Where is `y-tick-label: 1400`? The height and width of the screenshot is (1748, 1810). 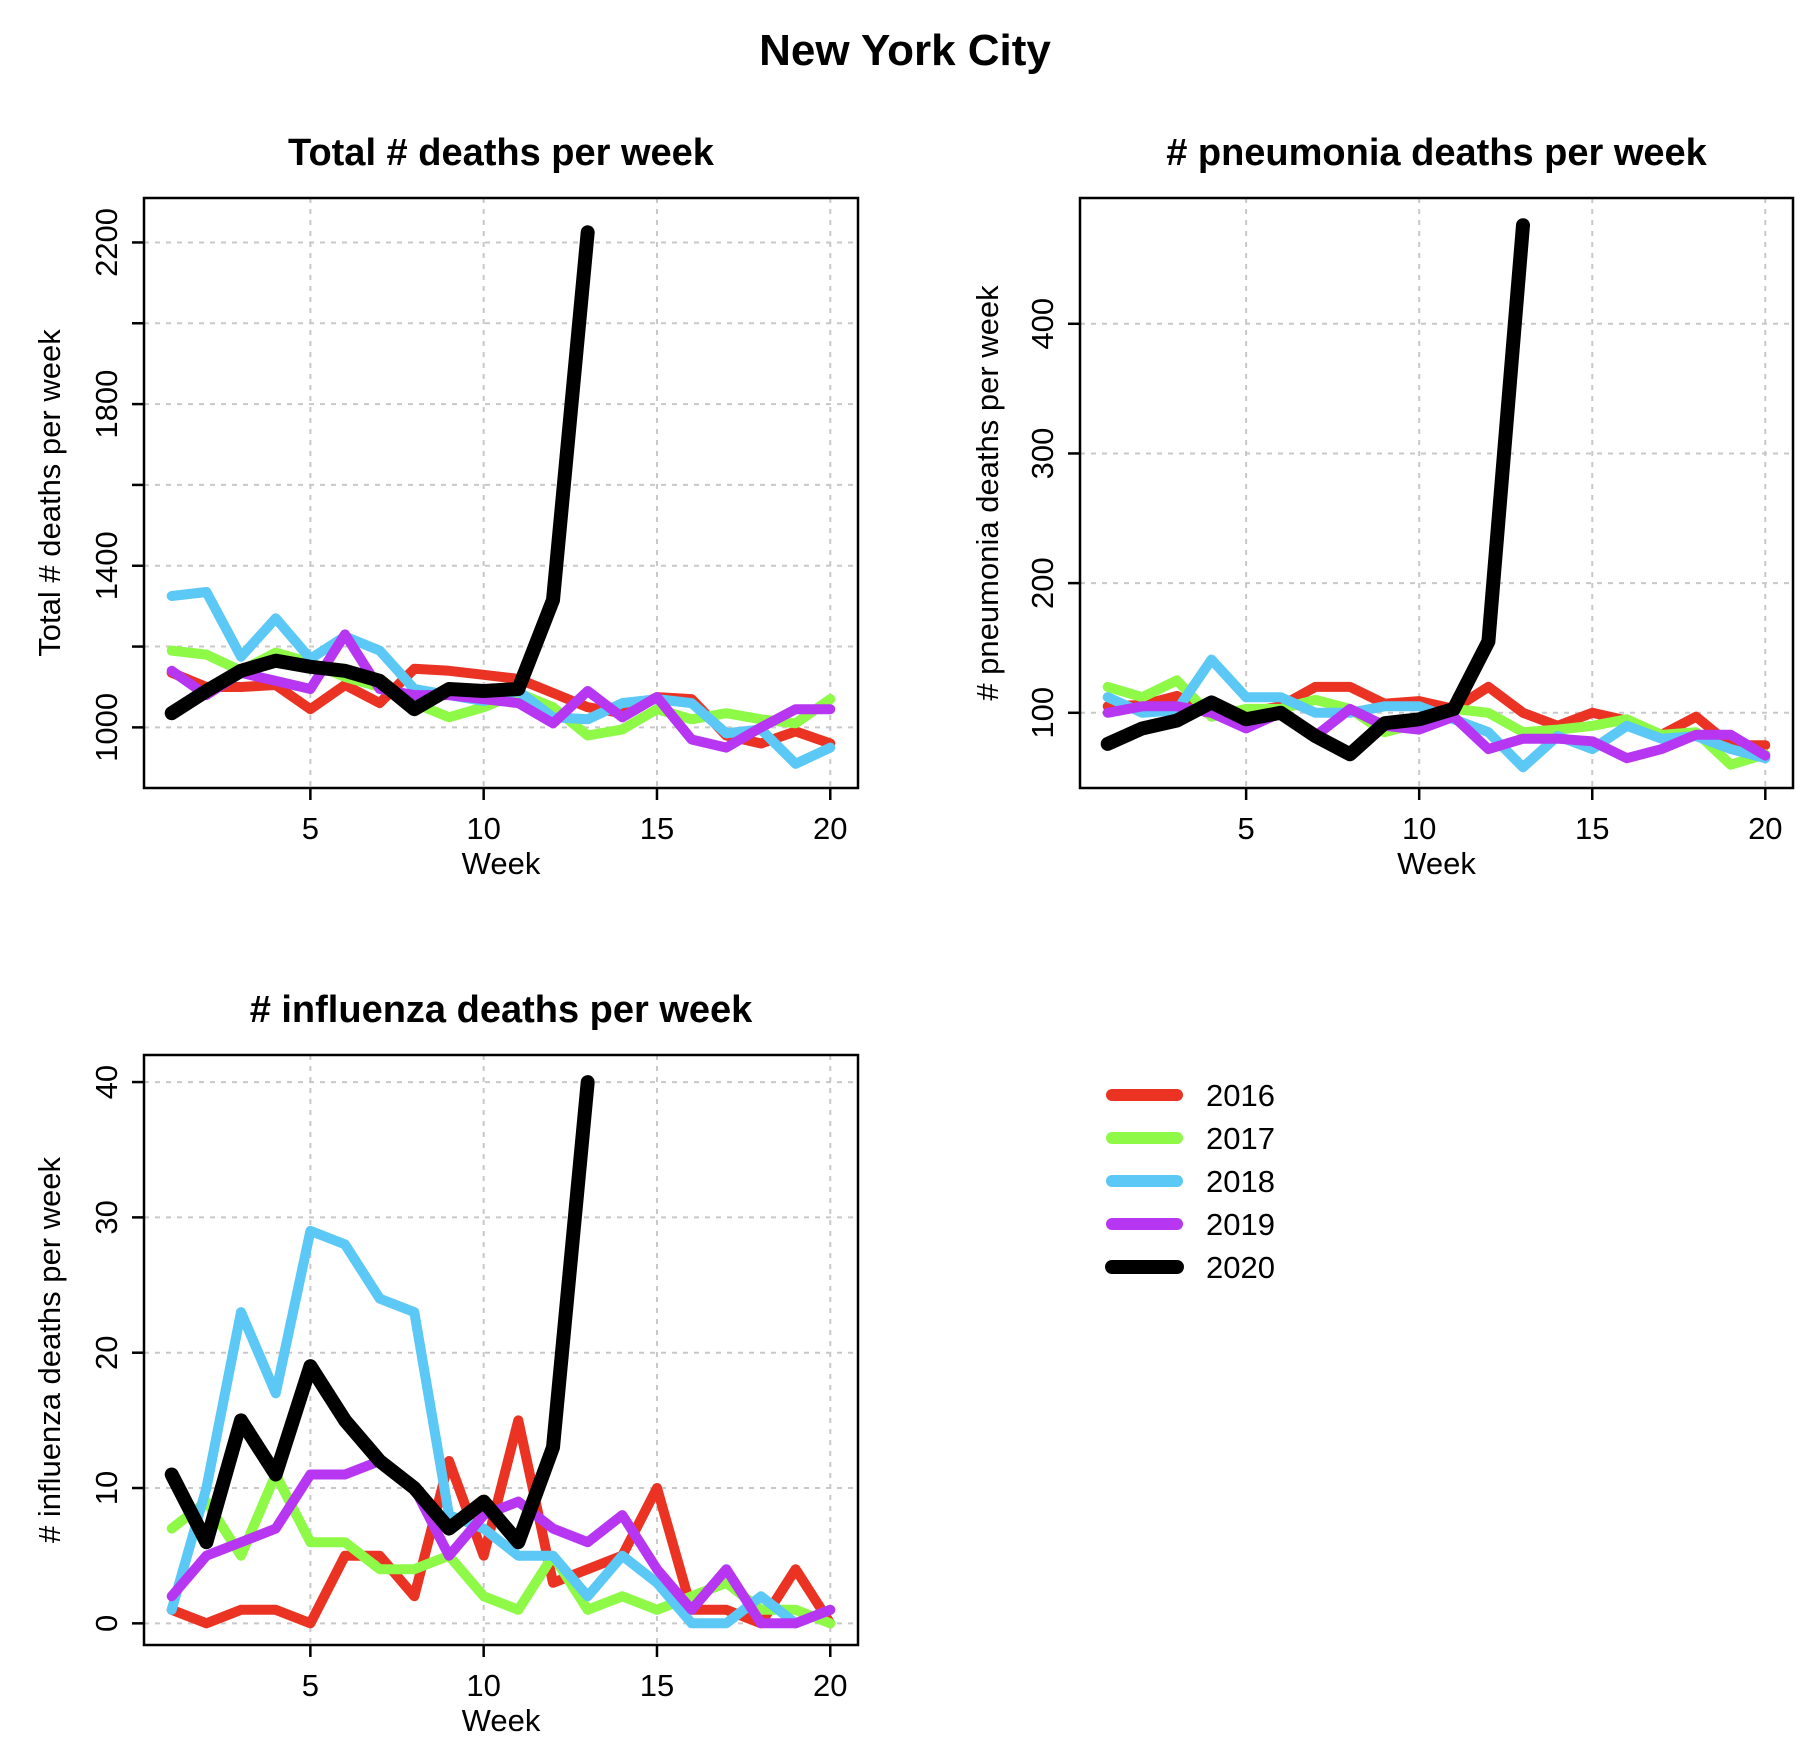
y-tick-label: 1400 is located at coordinates (106, 565).